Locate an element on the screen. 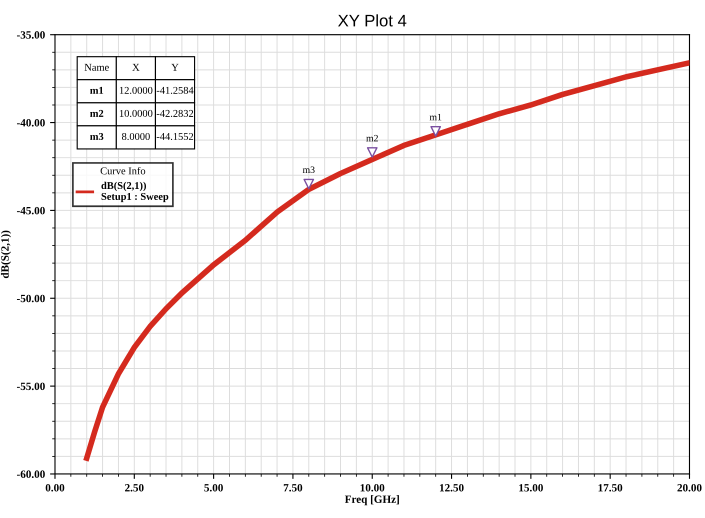 The image size is (705, 518). y-tick-label: -50.00 is located at coordinates (30, 298).